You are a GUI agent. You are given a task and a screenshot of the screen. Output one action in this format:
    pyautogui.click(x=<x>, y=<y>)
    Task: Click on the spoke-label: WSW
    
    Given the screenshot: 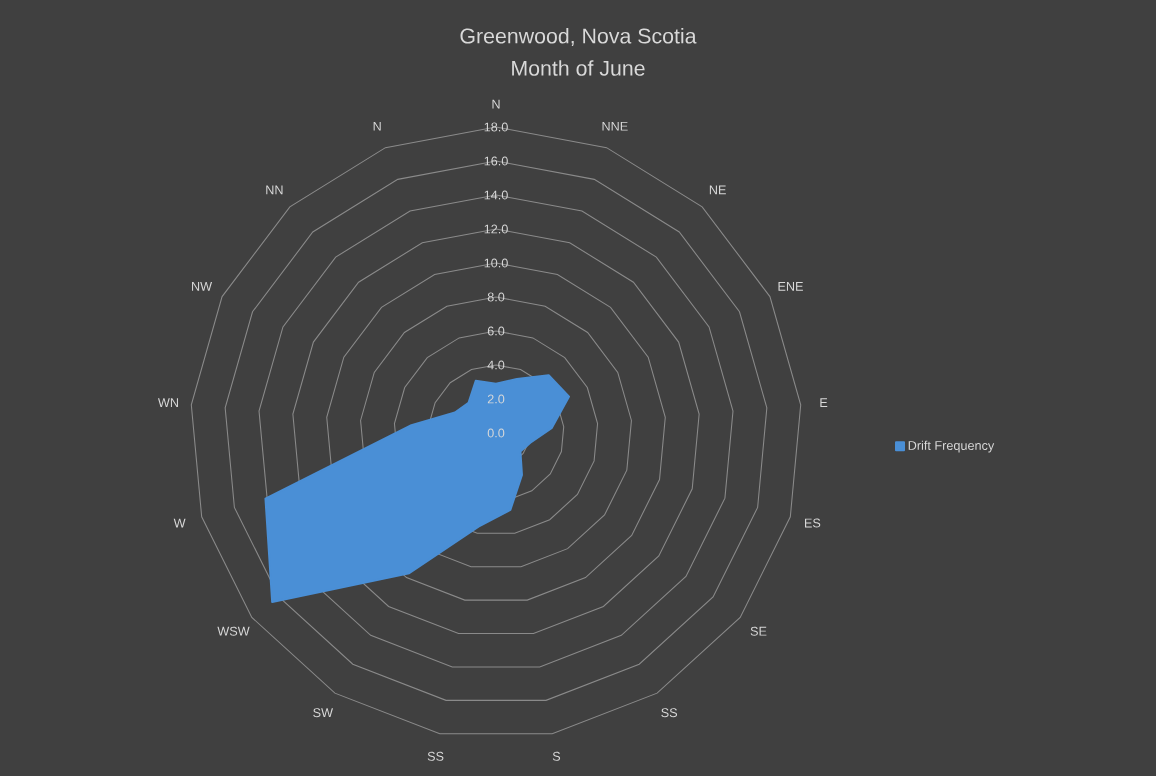 What is the action you would take?
    pyautogui.click(x=233, y=631)
    